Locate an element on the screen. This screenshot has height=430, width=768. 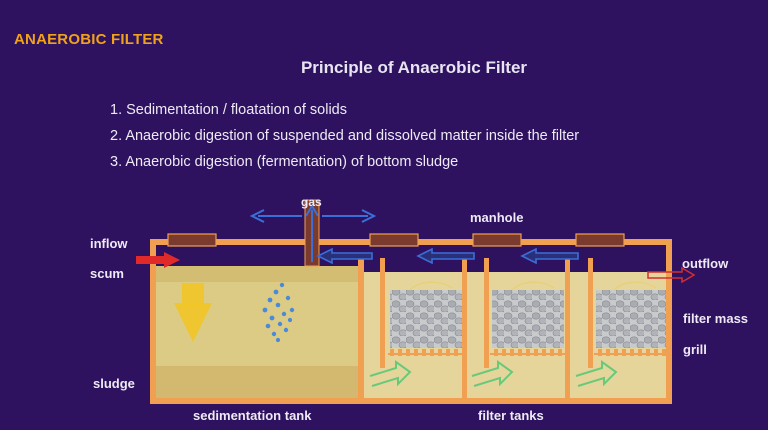
gas-collection-arrows is located at coordinates (447, 256).